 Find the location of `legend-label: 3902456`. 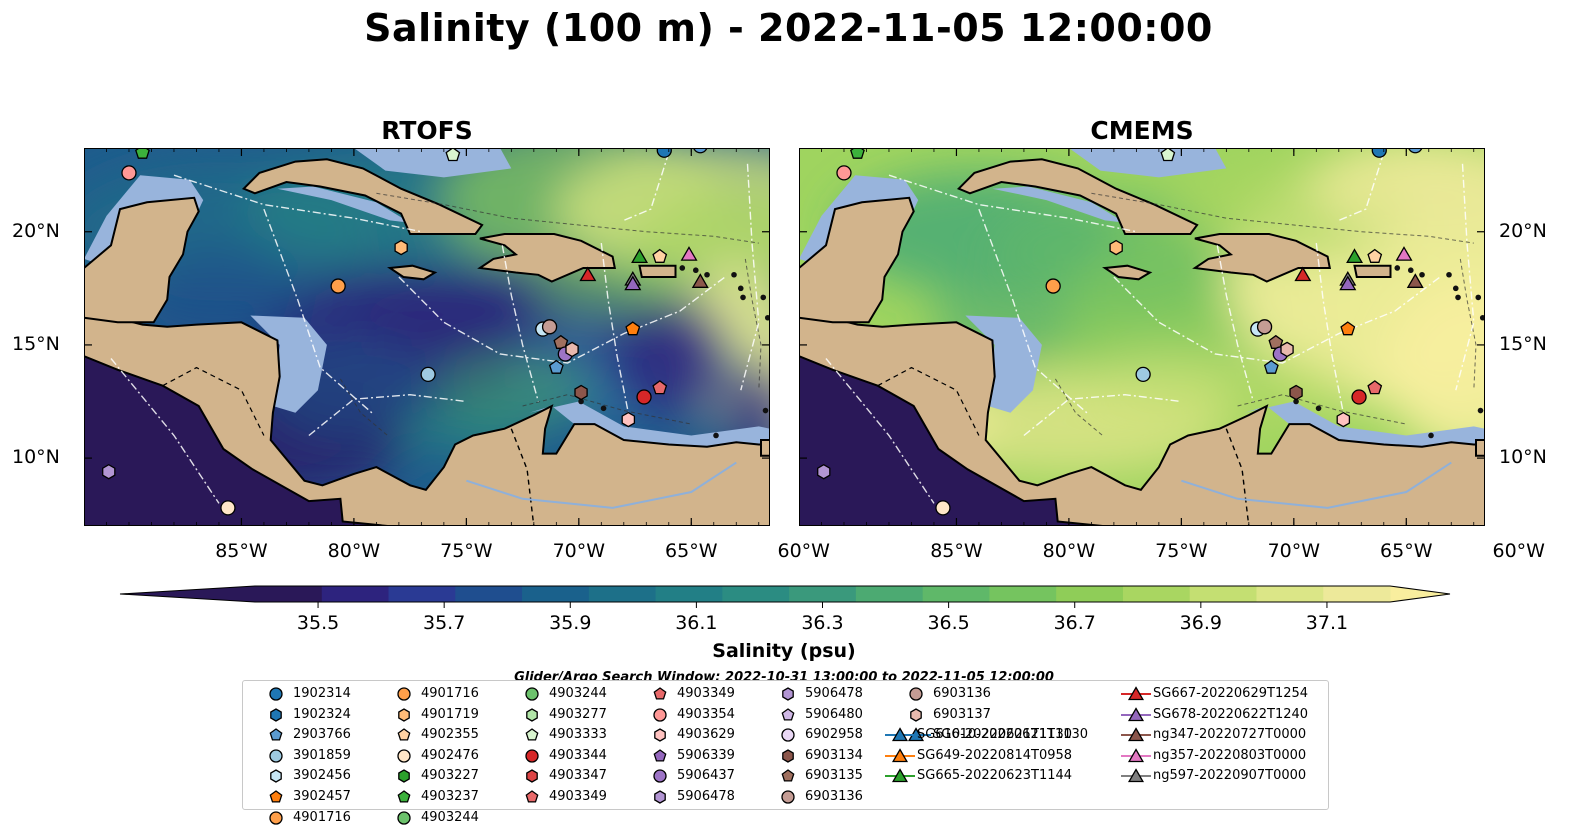

legend-label: 3902456 is located at coordinates (322, 776).